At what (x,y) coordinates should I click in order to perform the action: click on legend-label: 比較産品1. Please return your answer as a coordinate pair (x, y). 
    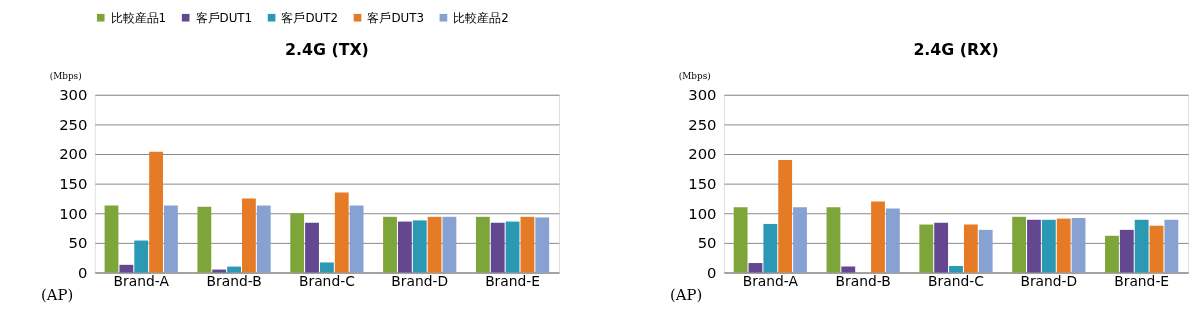
    Looking at the image, I should click on (138, 17).